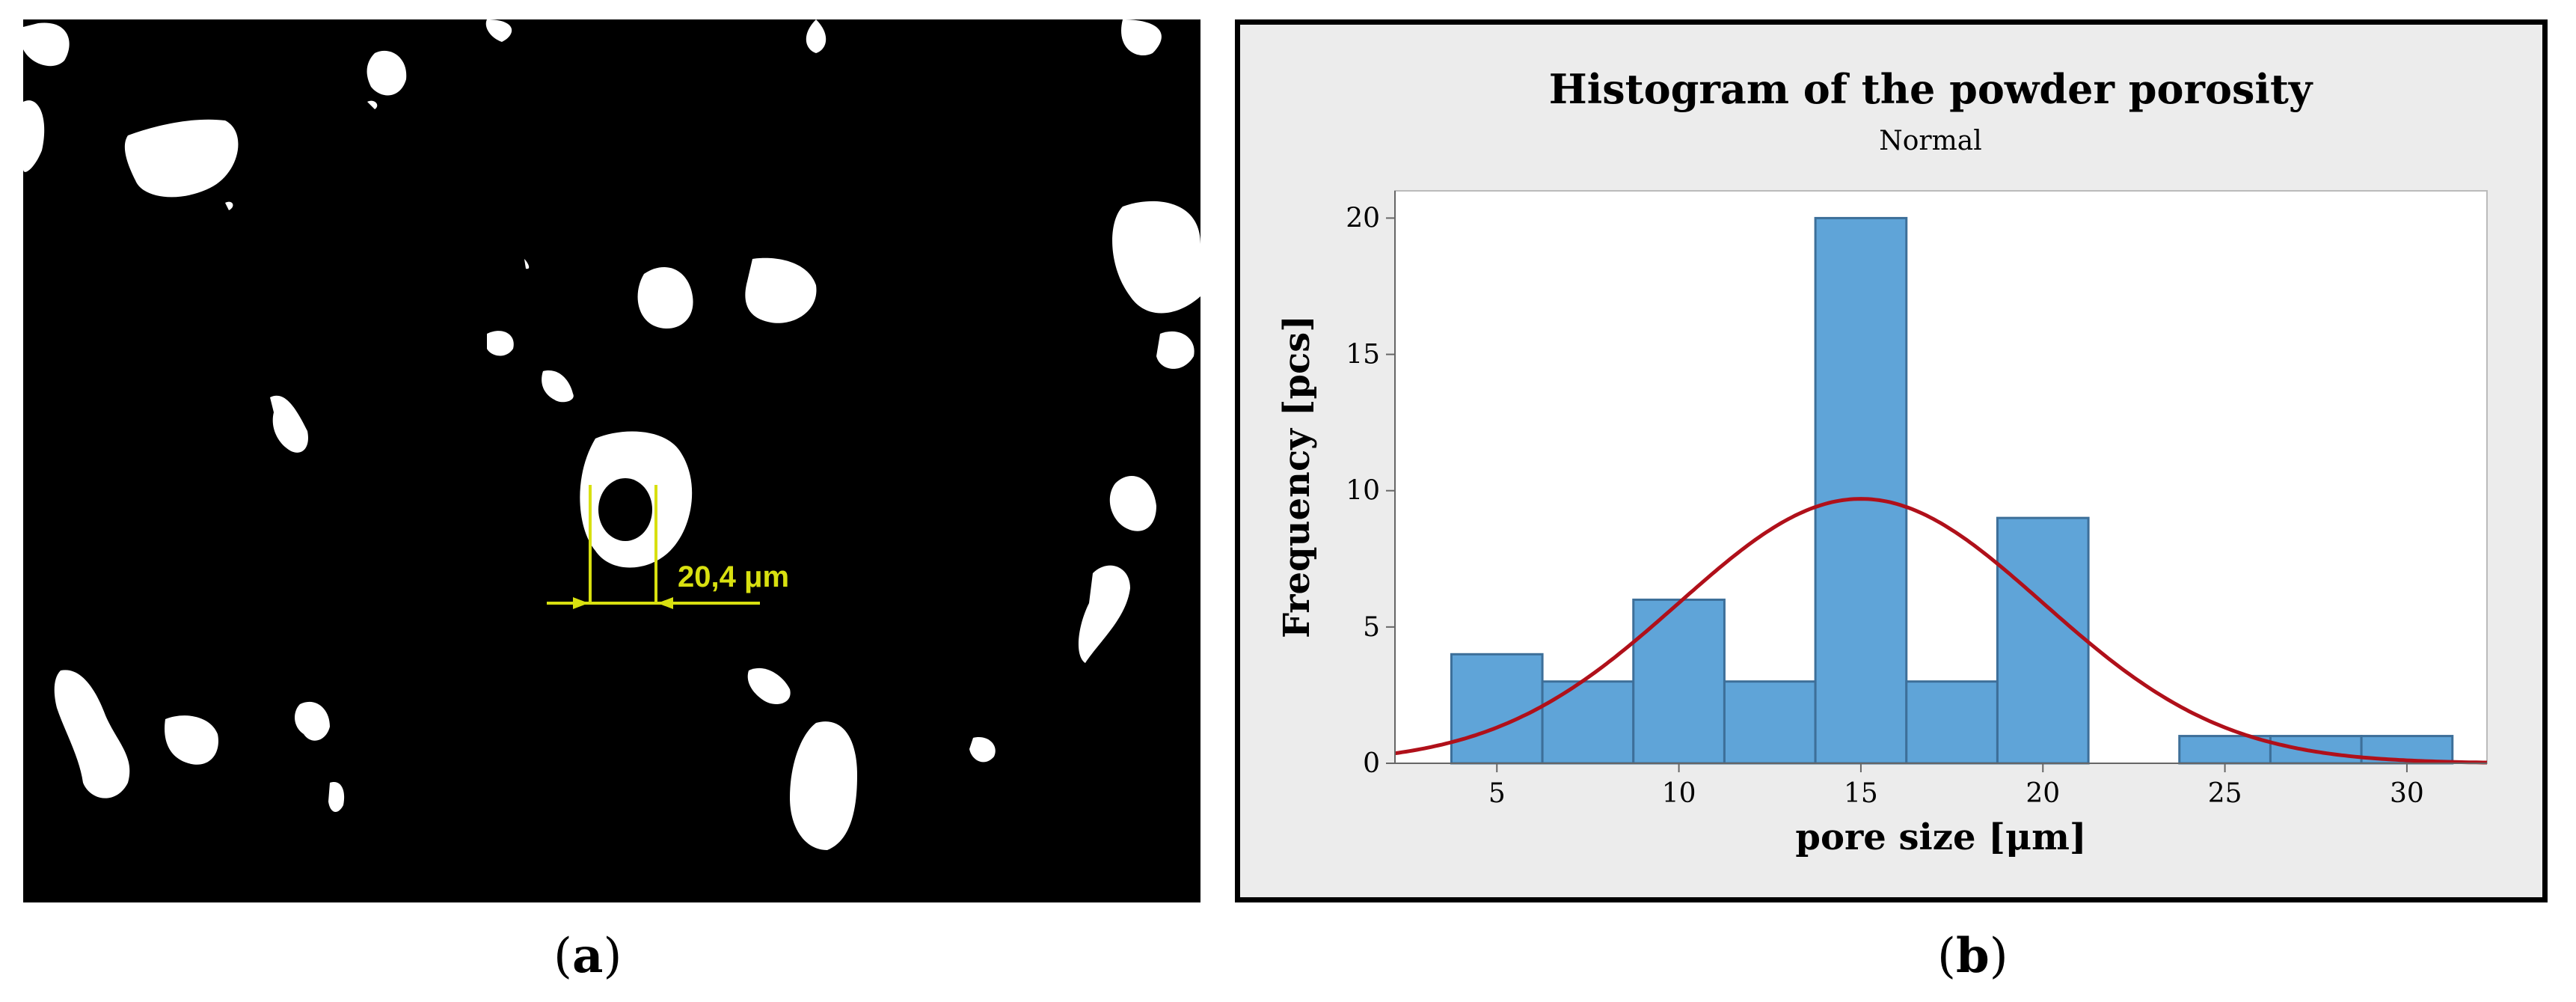 This screenshot has width=2576, height=1002. I want to click on arrow-right-icon, so click(665, 603).